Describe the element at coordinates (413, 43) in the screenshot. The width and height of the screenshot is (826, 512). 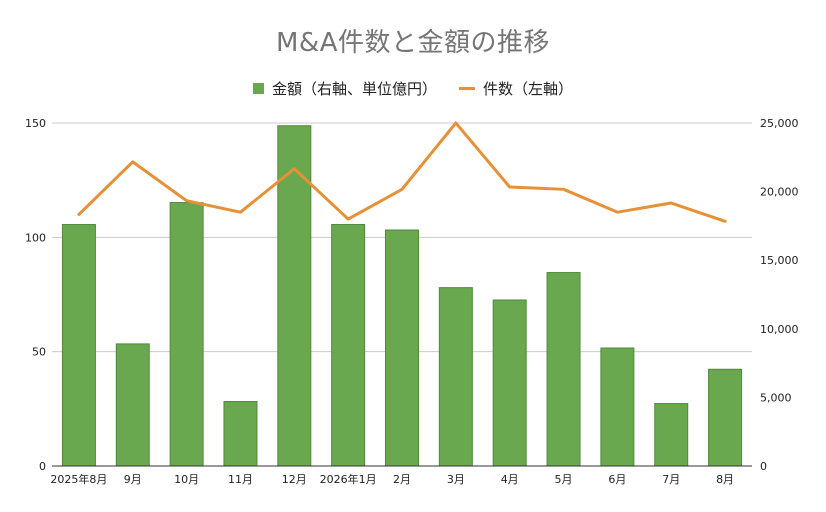
I see `chart-title: M&A件数と金額の推移` at that location.